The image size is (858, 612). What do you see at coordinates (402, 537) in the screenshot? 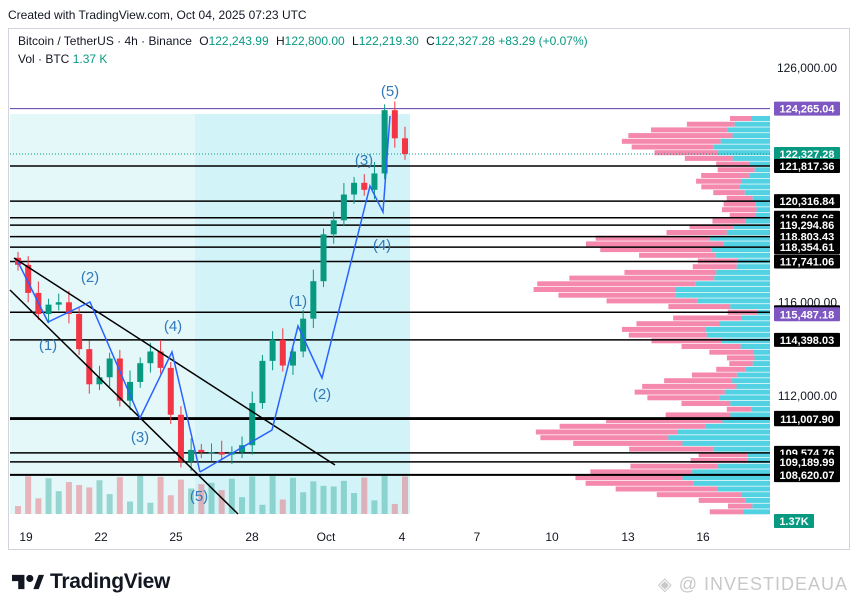
I see `x-axis-tick-label: 4` at bounding box center [402, 537].